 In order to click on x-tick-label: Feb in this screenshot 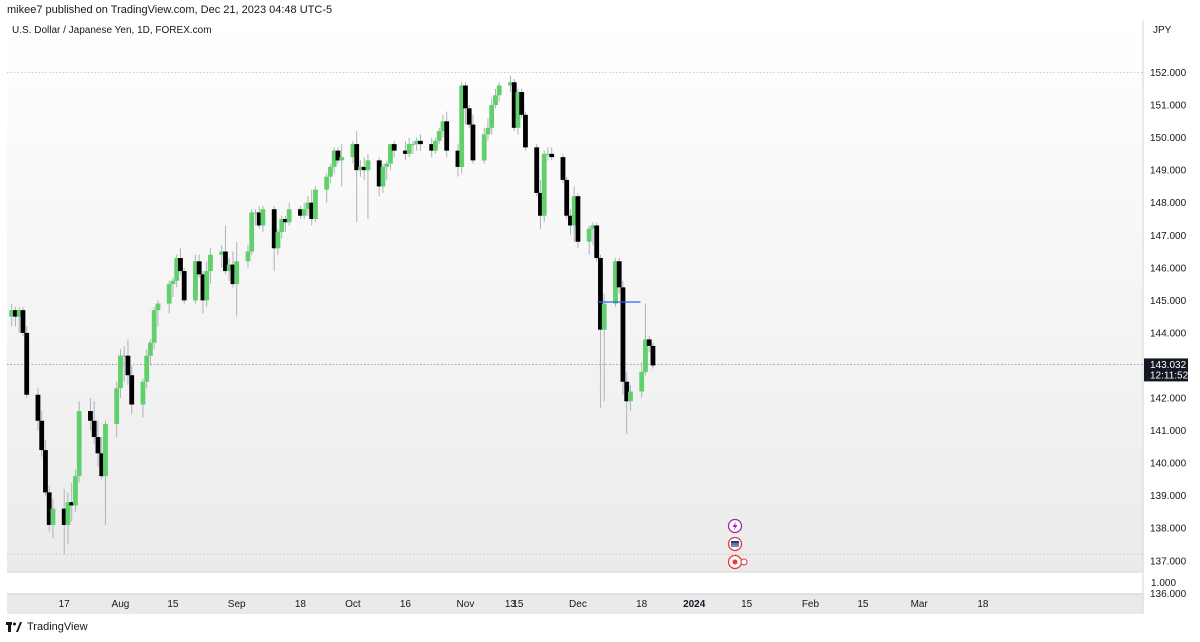, I will do `click(811, 604)`.